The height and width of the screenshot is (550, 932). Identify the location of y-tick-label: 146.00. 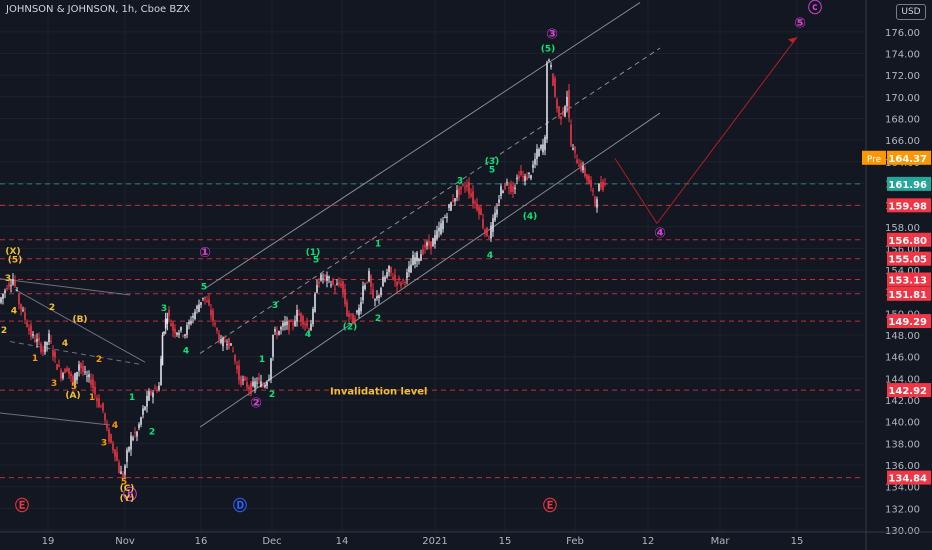
(902, 358).